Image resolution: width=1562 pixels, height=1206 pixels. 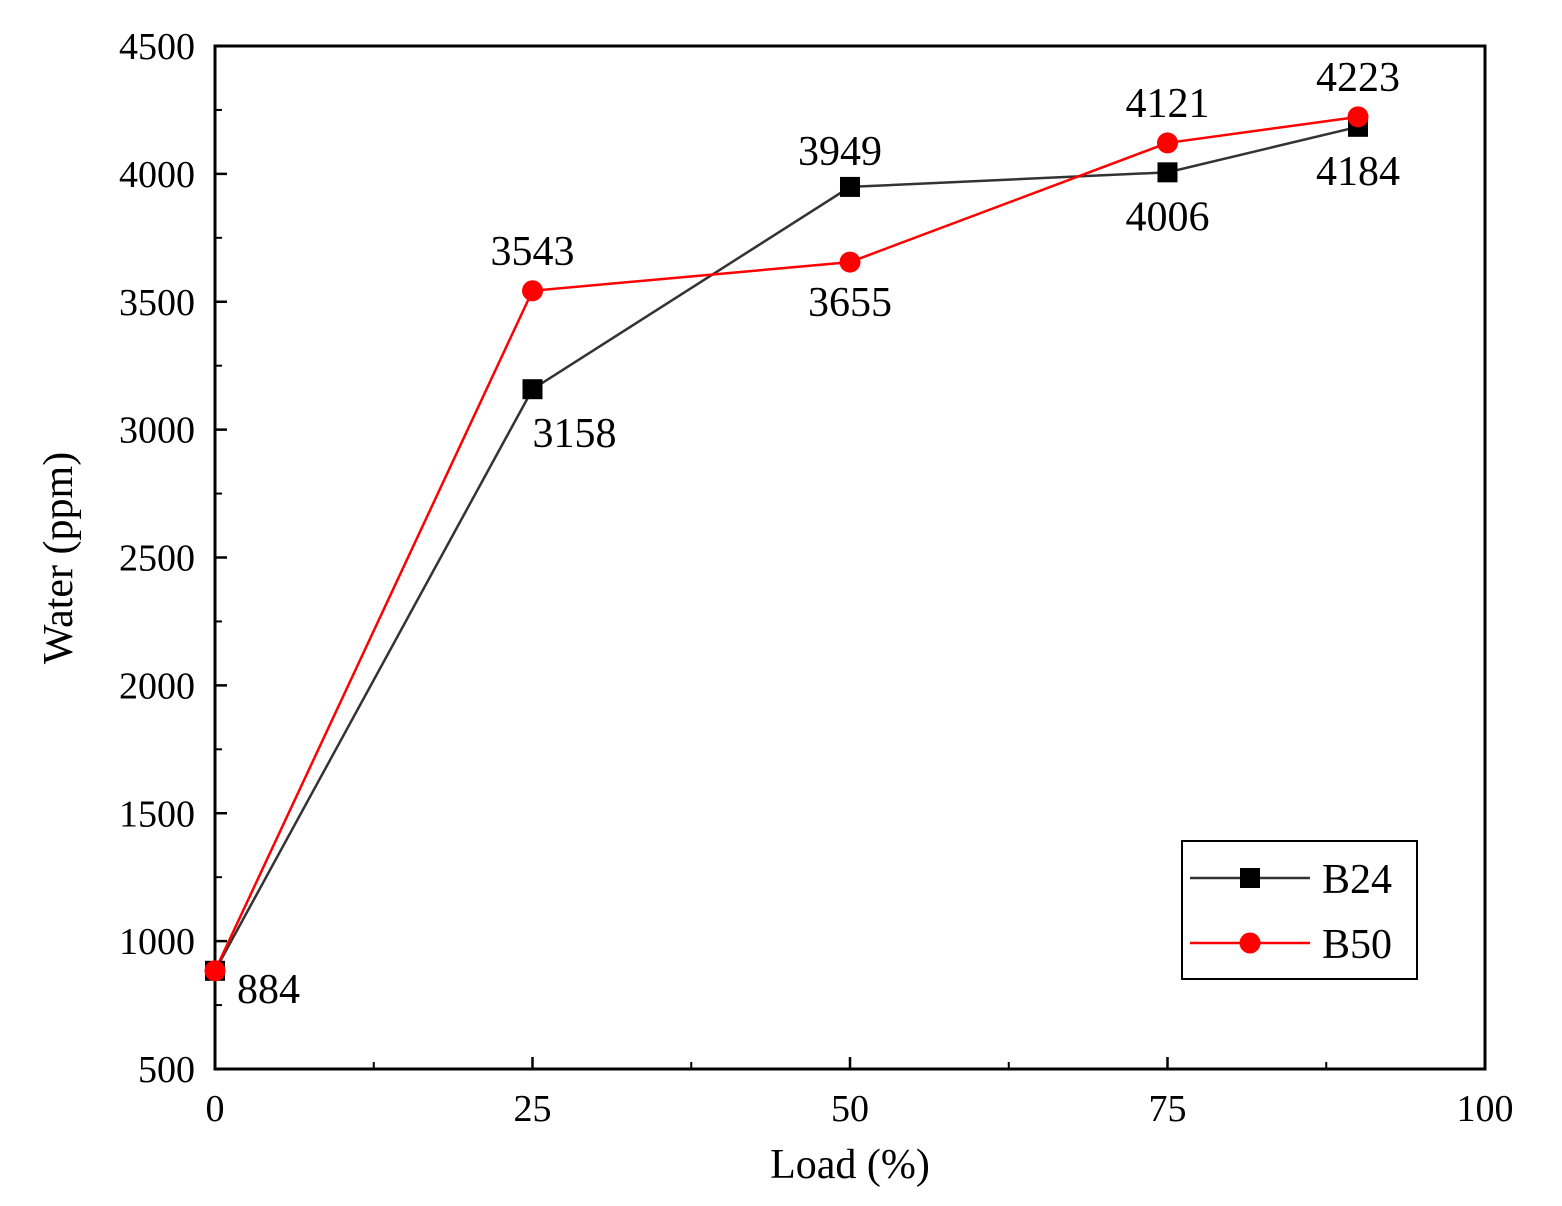 I want to click on x-tick-label: 100, so click(x=1485, y=1109).